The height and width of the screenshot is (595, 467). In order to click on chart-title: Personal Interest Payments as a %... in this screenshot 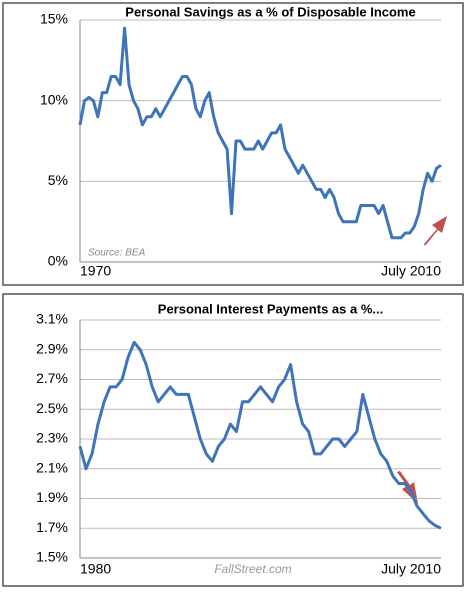, I will do `click(270, 308)`.